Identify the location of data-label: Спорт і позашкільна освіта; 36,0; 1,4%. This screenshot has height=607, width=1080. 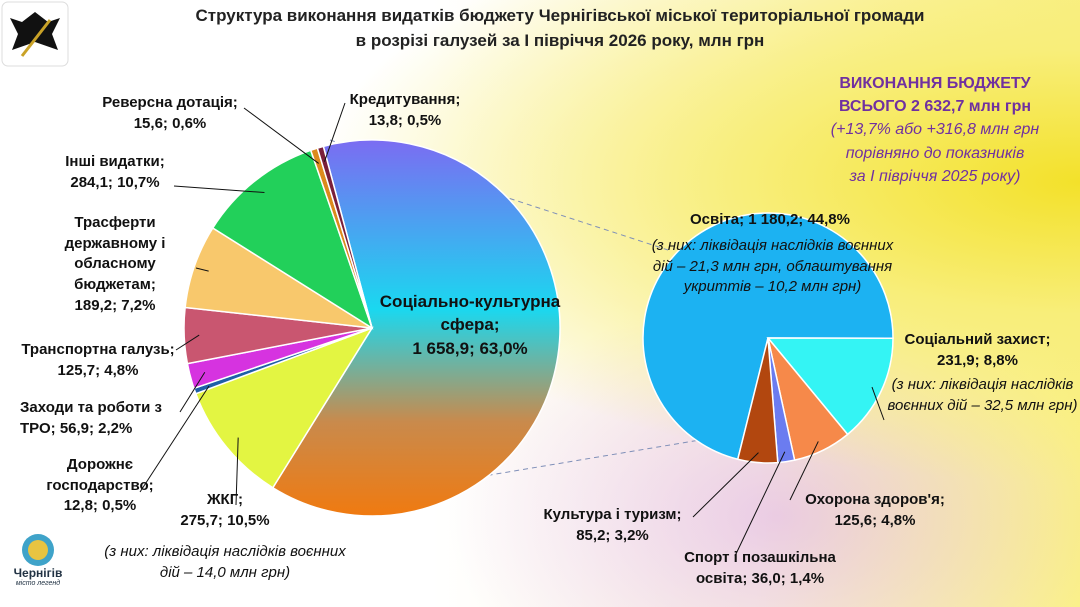
(760, 568).